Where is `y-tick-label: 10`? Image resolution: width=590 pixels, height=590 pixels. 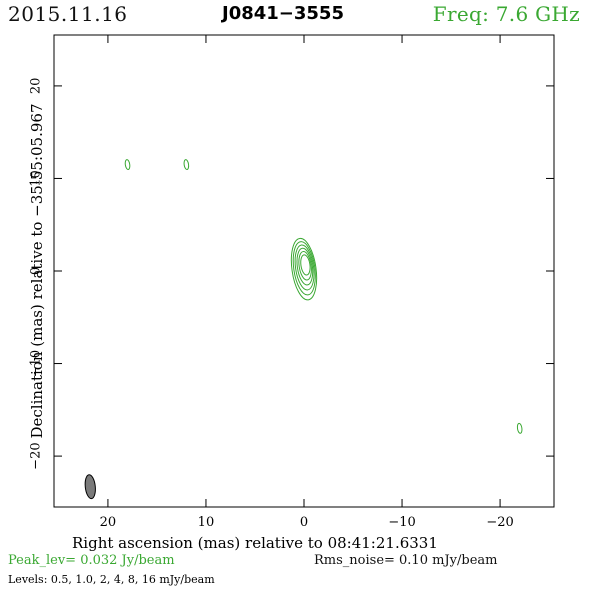
y-tick-label: 10 is located at coordinates (36, 178).